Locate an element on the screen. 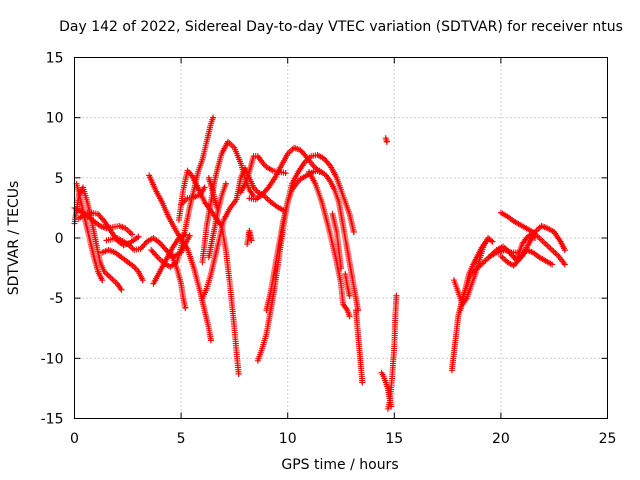 The width and height of the screenshot is (640, 480). y-tick-label: 15 is located at coordinates (55, 59).